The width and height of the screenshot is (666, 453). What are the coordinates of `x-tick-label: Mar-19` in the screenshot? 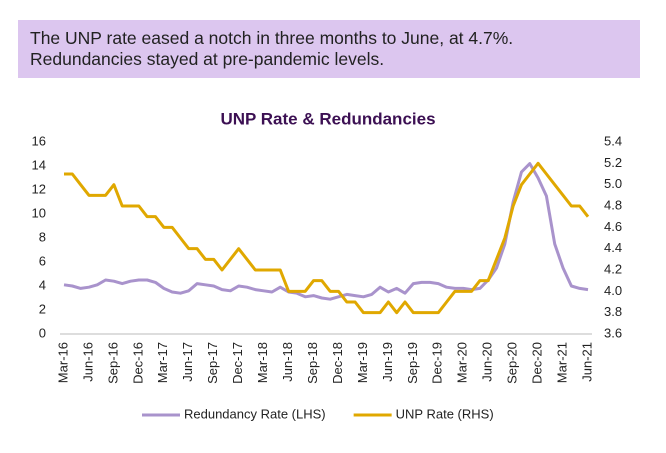 It's located at (362, 362).